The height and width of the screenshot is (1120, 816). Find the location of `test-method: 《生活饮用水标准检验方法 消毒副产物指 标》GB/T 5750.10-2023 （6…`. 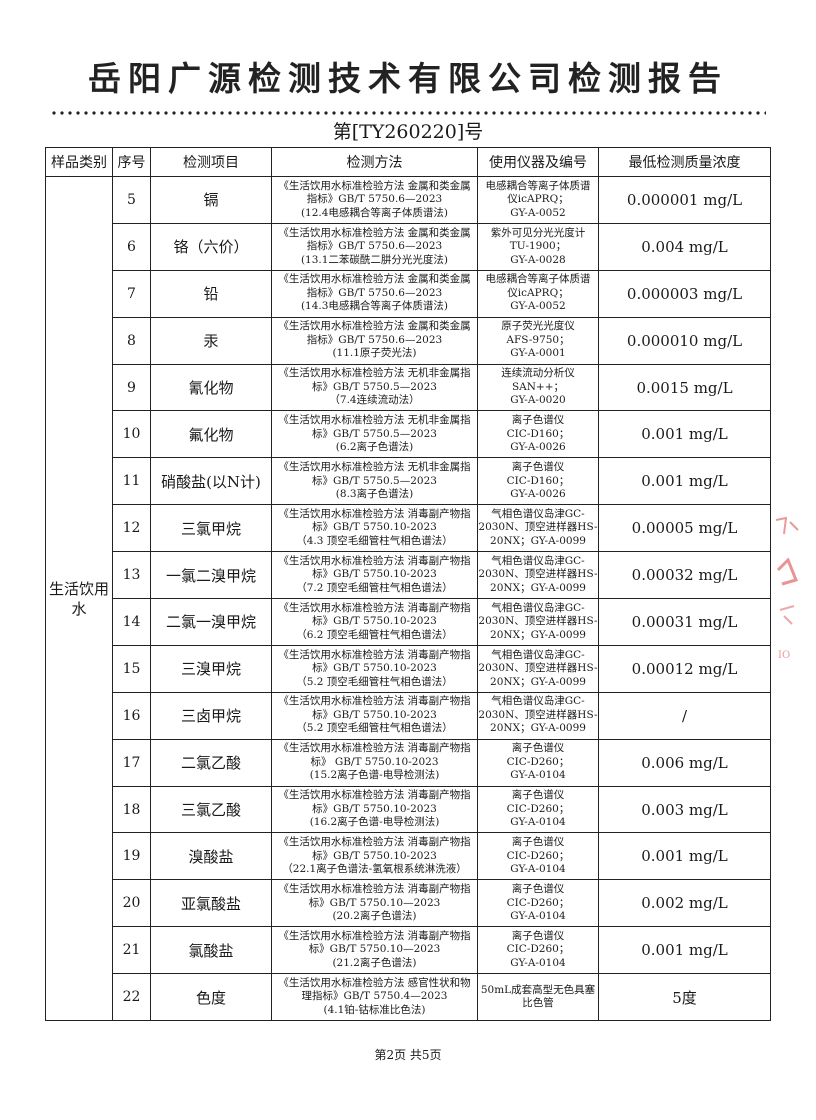

test-method: 《生活饮用水标准检验方法 消毒副产物指 标》GB/T 5750.10-2023 （6… is located at coordinates (374, 622).